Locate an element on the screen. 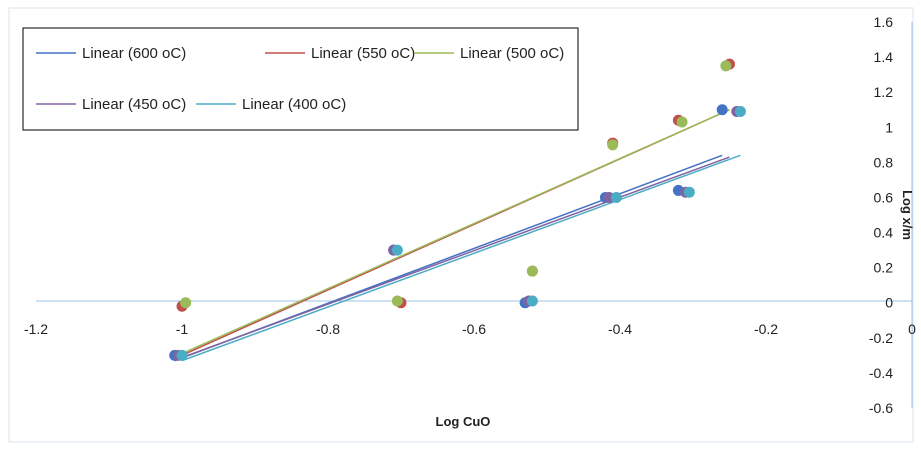 The image size is (921, 451). y-tick-label: 0.6 is located at coordinates (884, 197).